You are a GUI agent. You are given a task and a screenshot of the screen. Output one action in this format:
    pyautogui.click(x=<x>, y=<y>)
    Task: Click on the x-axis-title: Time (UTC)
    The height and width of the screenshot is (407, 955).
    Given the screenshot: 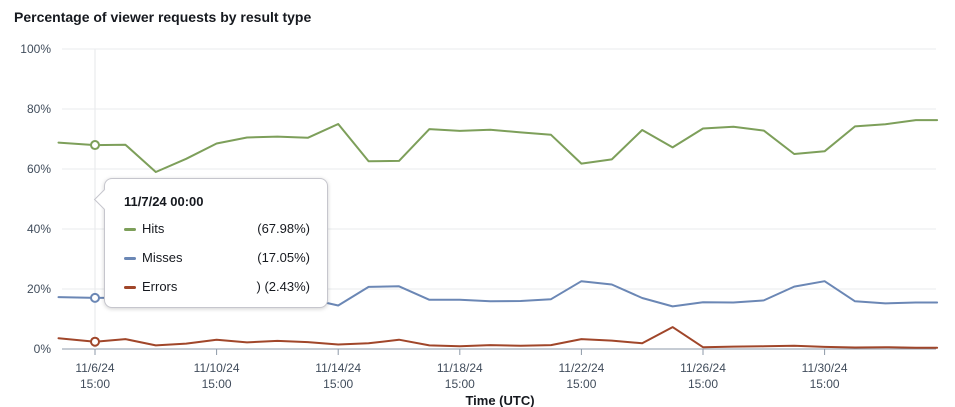 What is the action you would take?
    pyautogui.click(x=499, y=400)
    